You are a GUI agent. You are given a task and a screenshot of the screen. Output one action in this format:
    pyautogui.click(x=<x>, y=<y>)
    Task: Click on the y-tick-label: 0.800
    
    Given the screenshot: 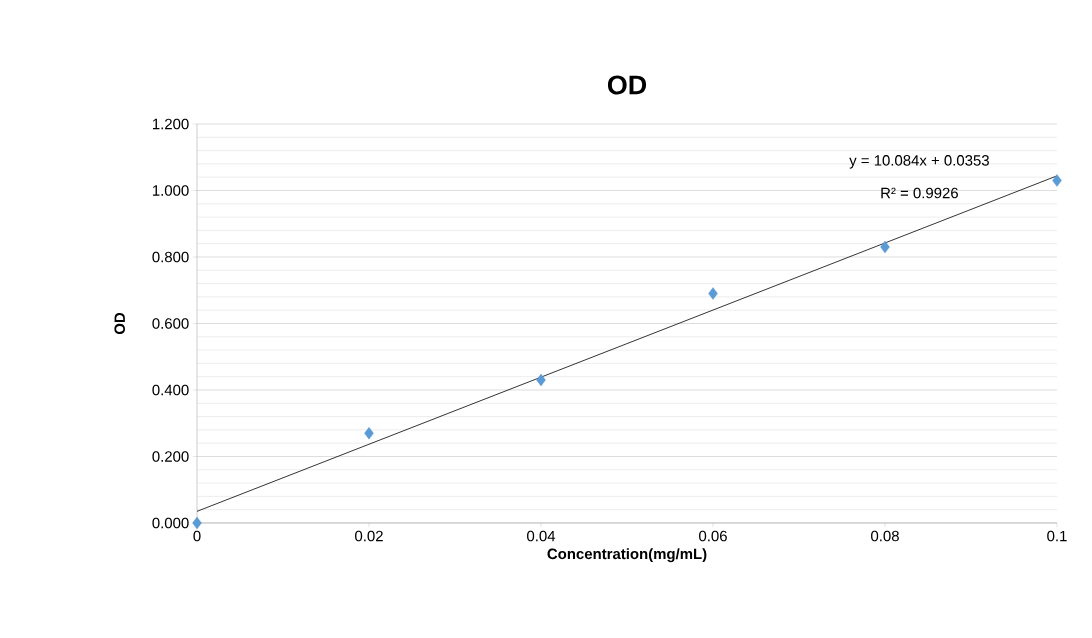 What is the action you would take?
    pyautogui.click(x=170, y=257)
    